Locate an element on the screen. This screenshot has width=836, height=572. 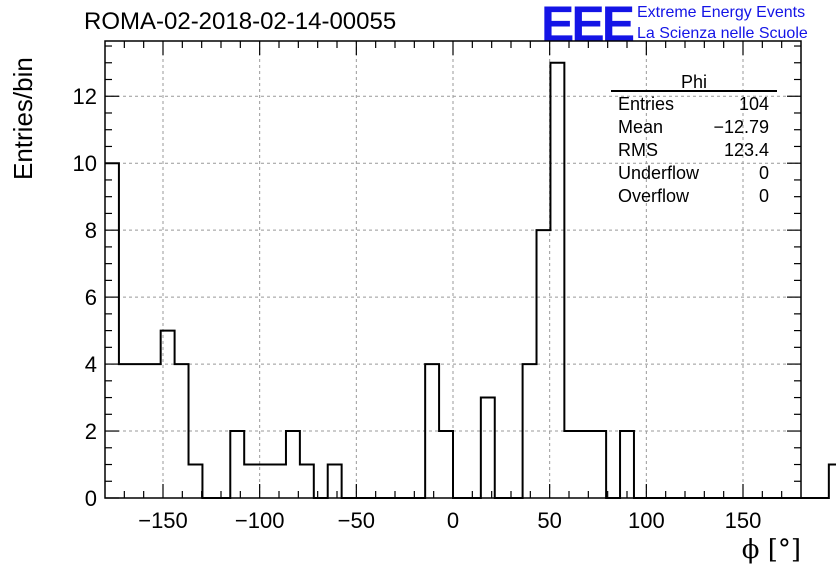
logo-subtitle-line2: La Scienza nelle Scuole is located at coordinates (722, 33).